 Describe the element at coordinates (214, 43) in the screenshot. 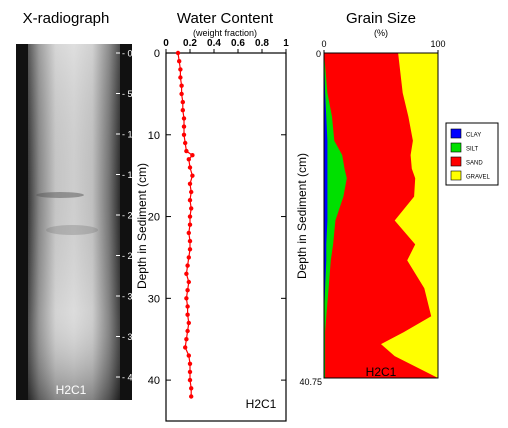

I see `water-x-tick-label: 0.4` at that location.